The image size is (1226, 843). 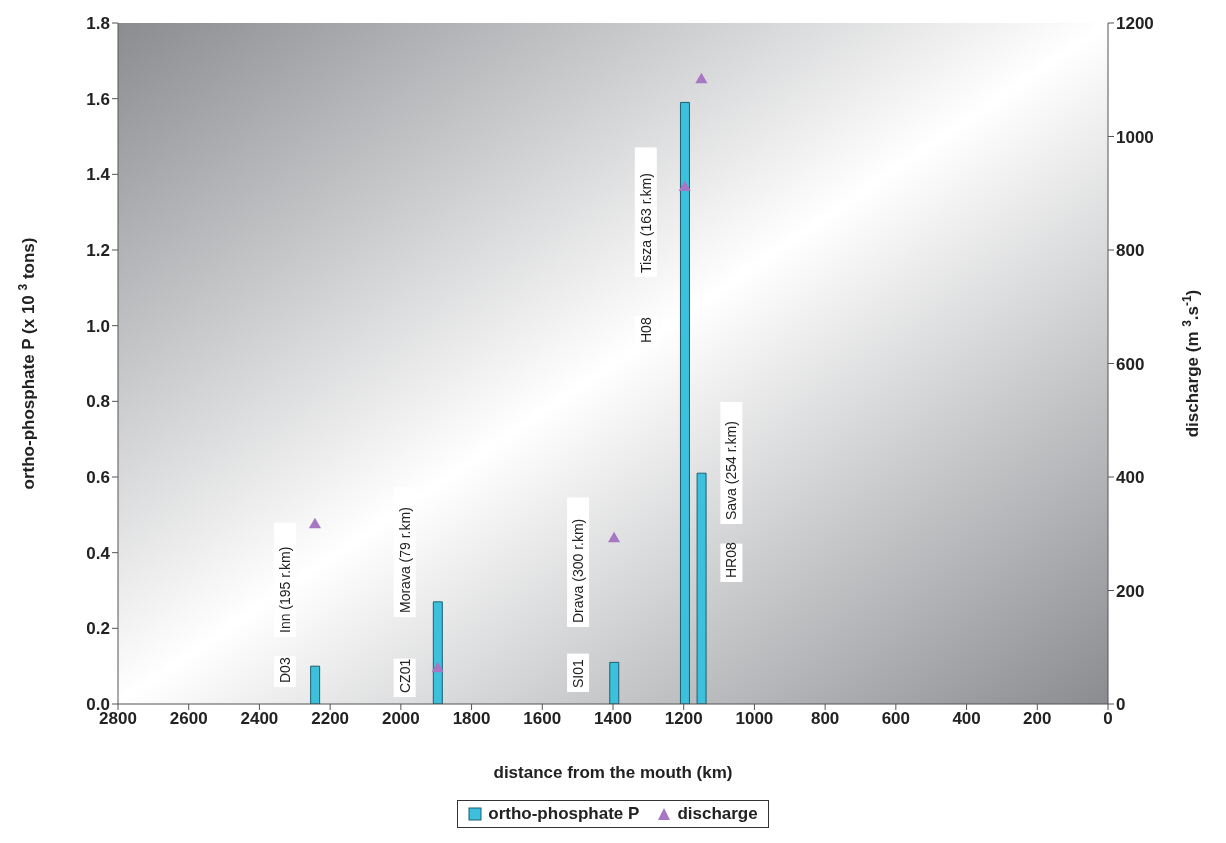 I want to click on y2-tick-label: 800, so click(x=1130, y=251).